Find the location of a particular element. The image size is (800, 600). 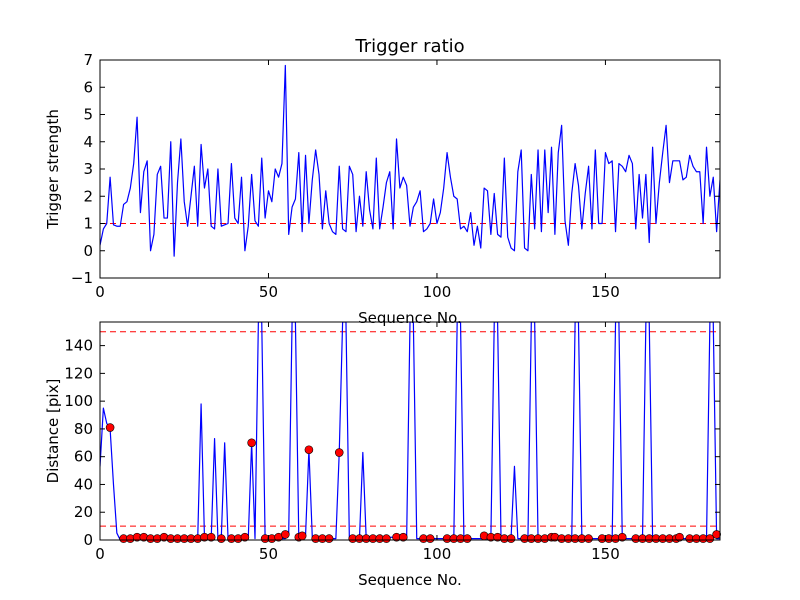

y-tick-label: 140 is located at coordinates (78, 346).